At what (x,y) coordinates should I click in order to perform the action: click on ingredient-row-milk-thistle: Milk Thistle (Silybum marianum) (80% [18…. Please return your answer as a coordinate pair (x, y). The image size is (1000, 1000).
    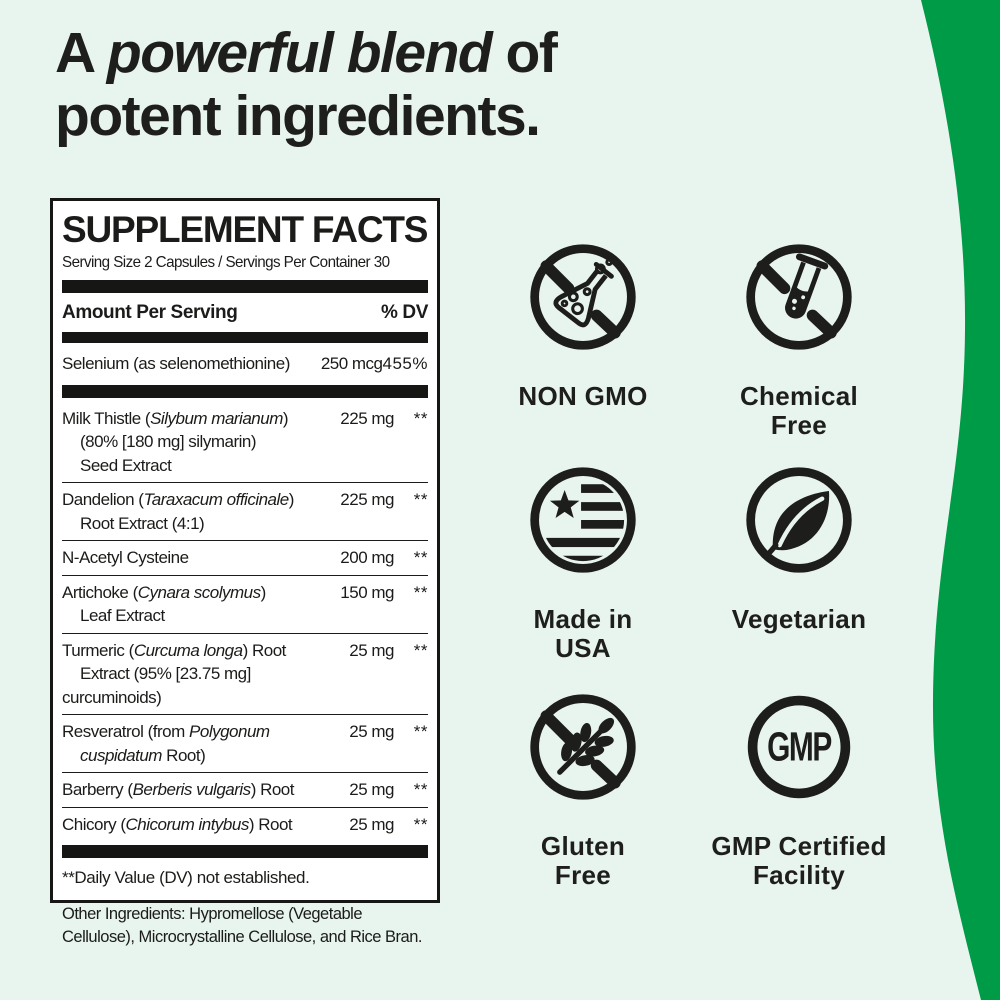
    Looking at the image, I should click on (245, 441).